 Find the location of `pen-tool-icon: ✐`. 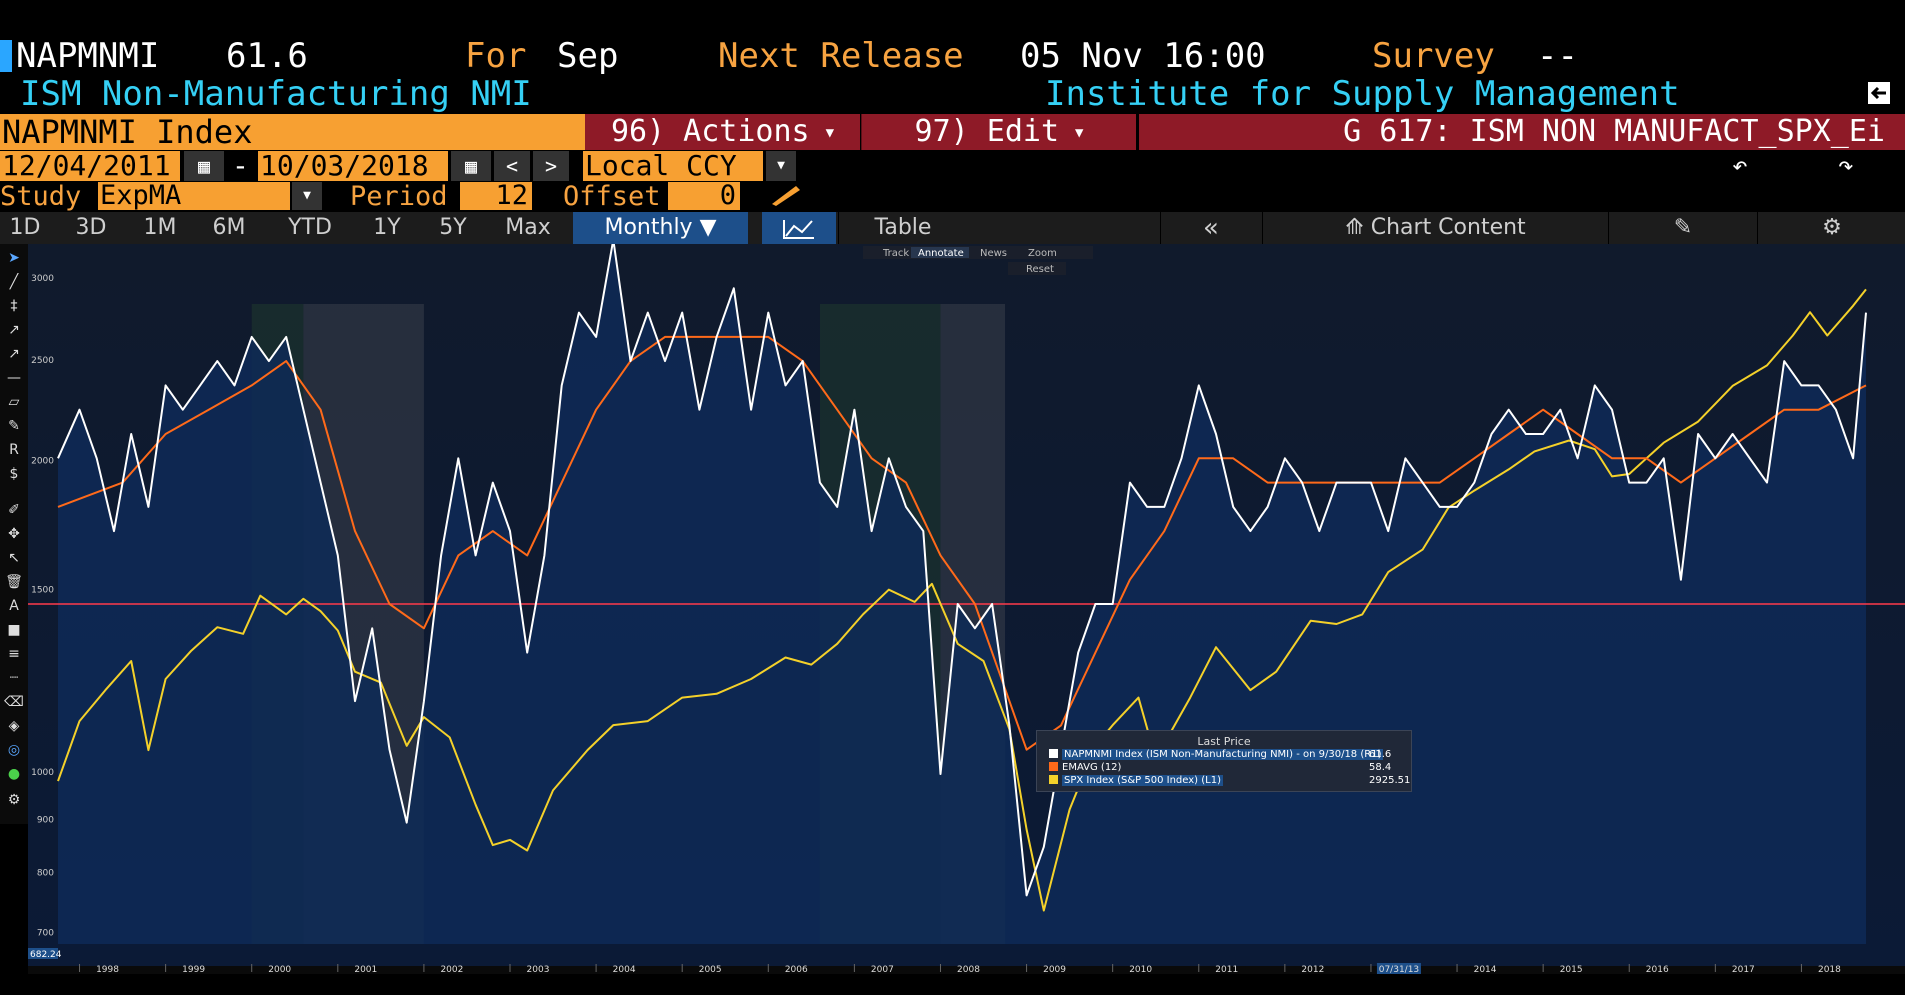

pen-tool-icon: ✐ is located at coordinates (14, 510).